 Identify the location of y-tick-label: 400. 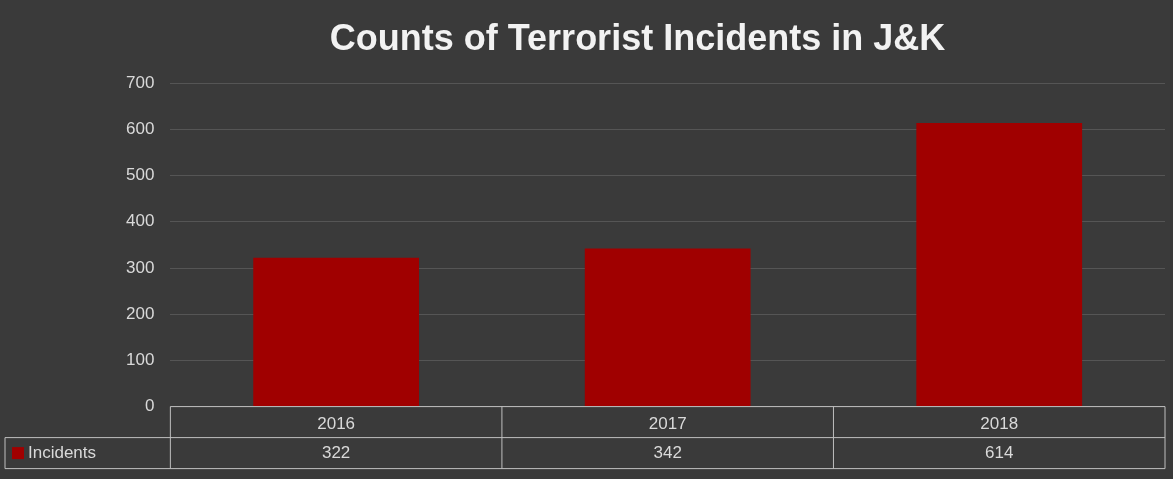
(140, 221).